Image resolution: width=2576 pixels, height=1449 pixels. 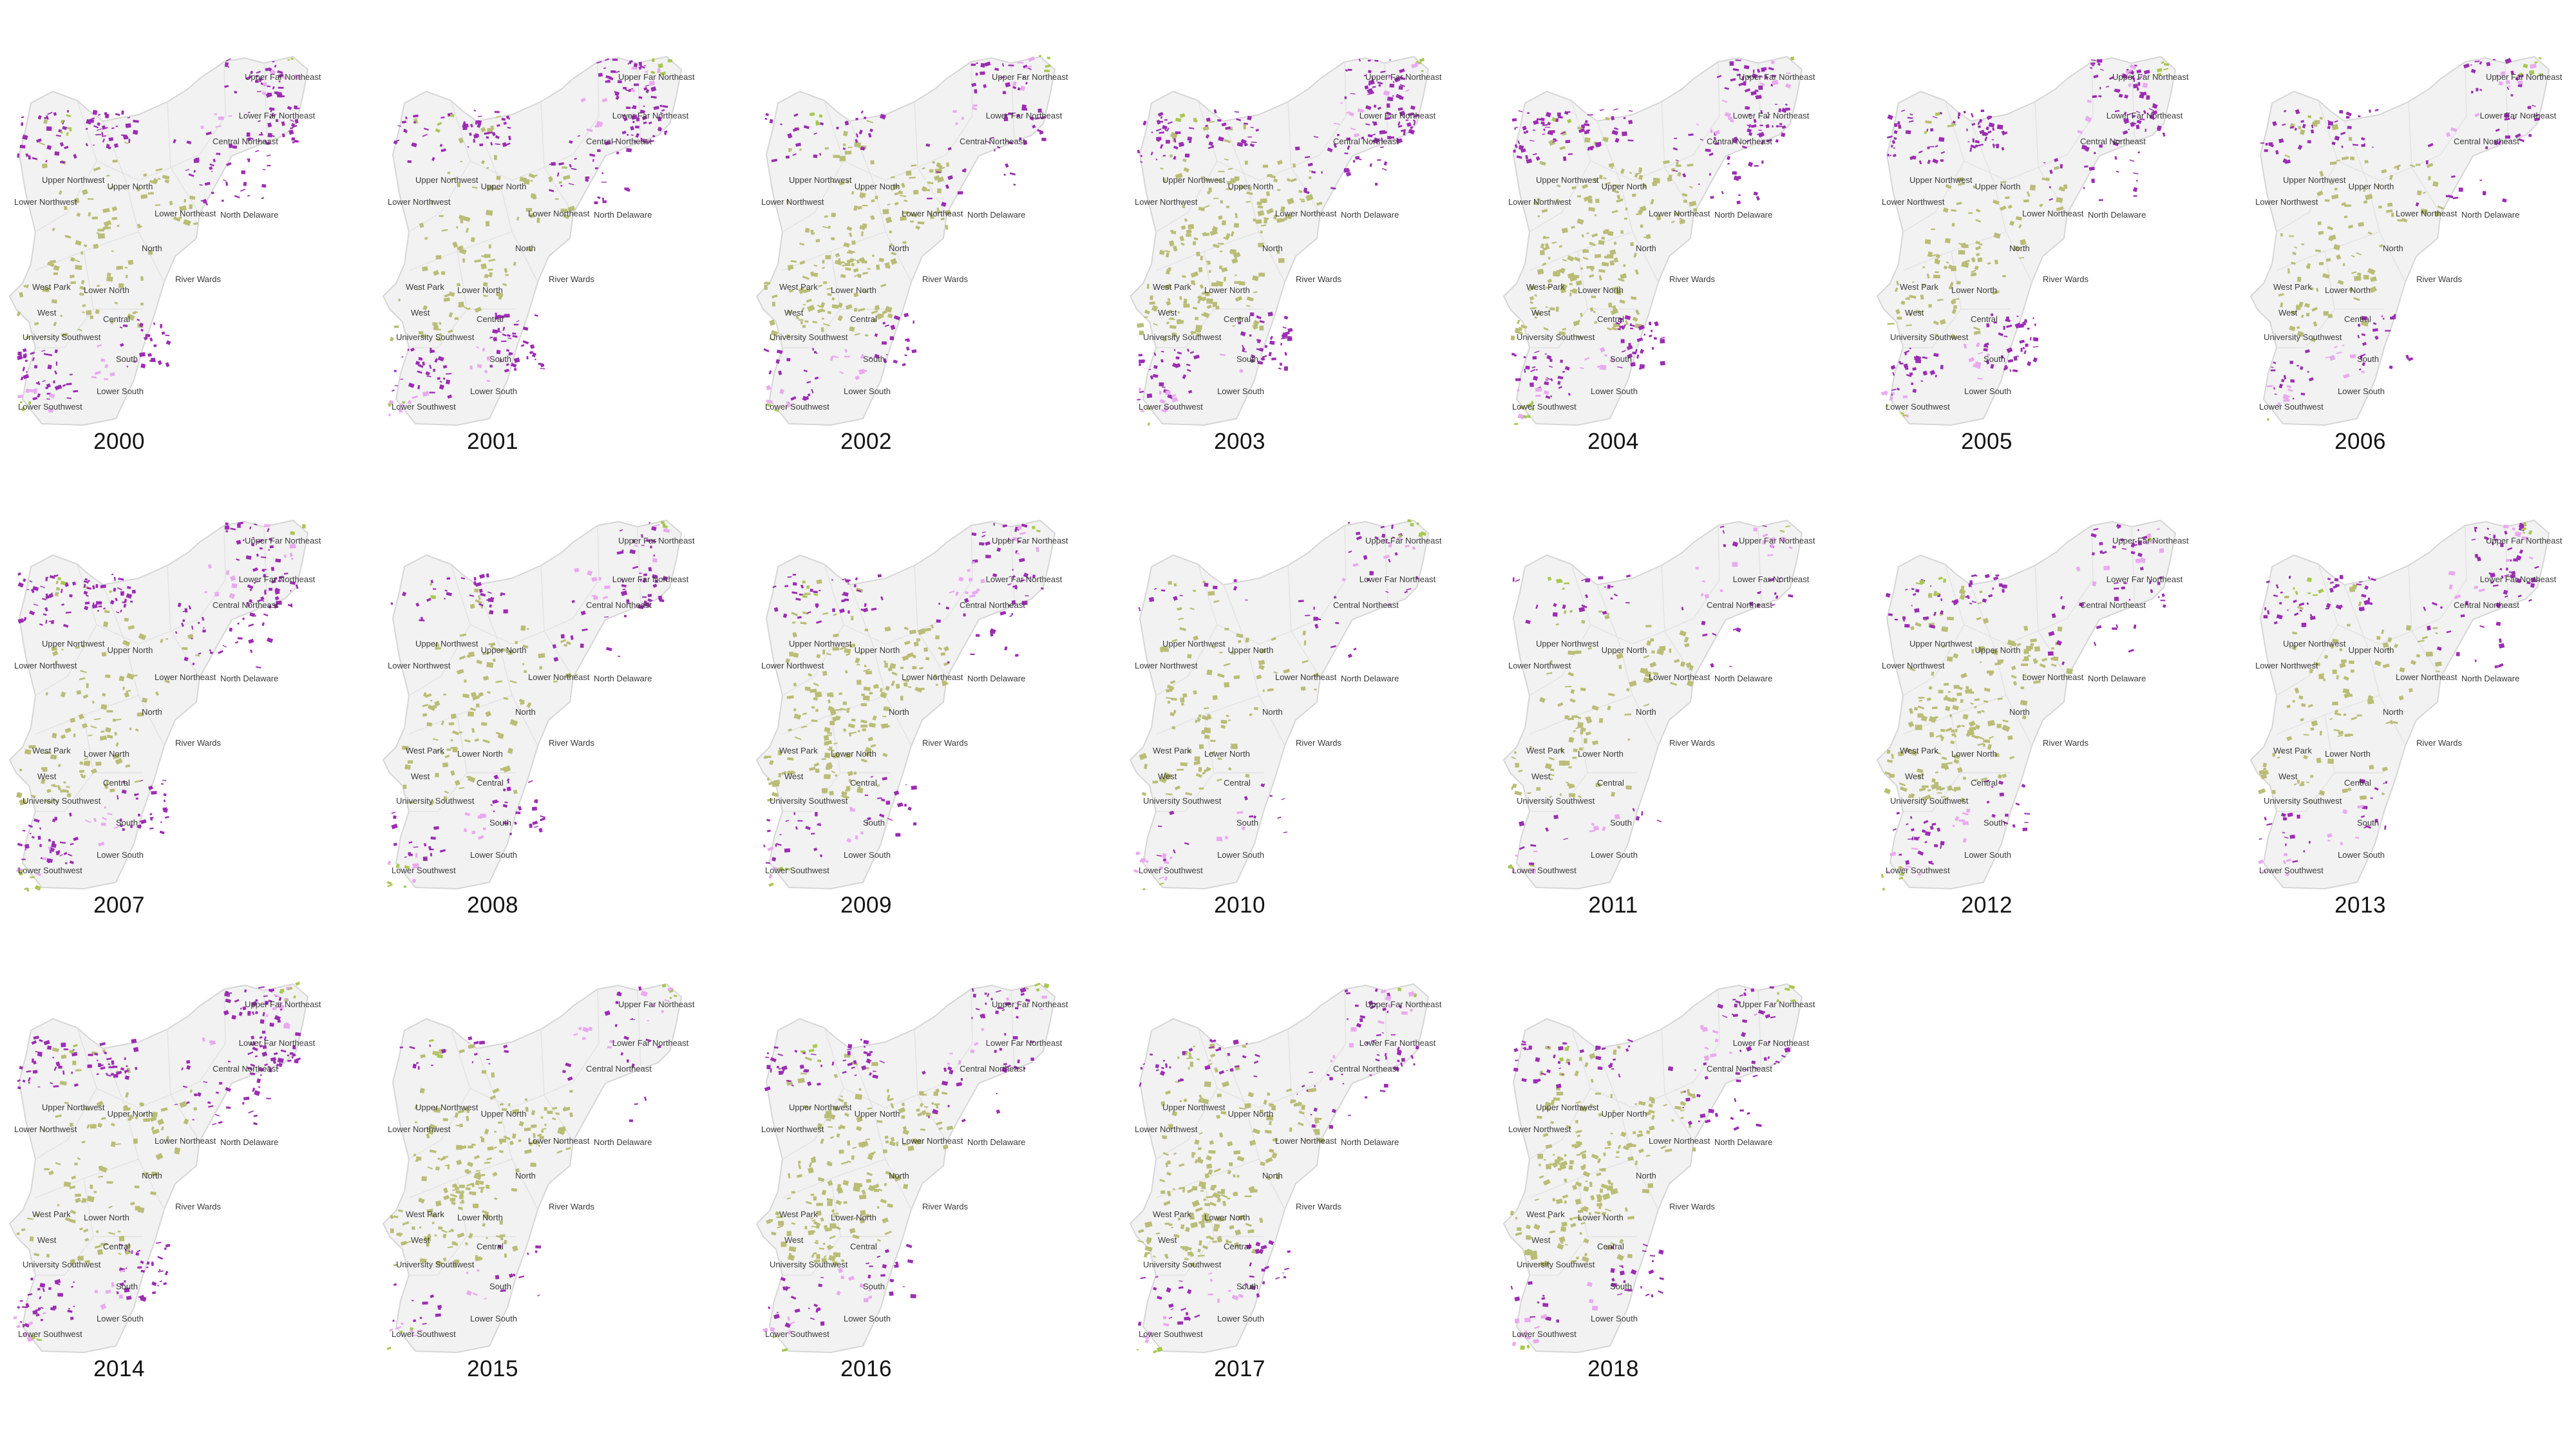 What do you see at coordinates (107, 290) in the screenshot?
I see `district-label: Lower North` at bounding box center [107, 290].